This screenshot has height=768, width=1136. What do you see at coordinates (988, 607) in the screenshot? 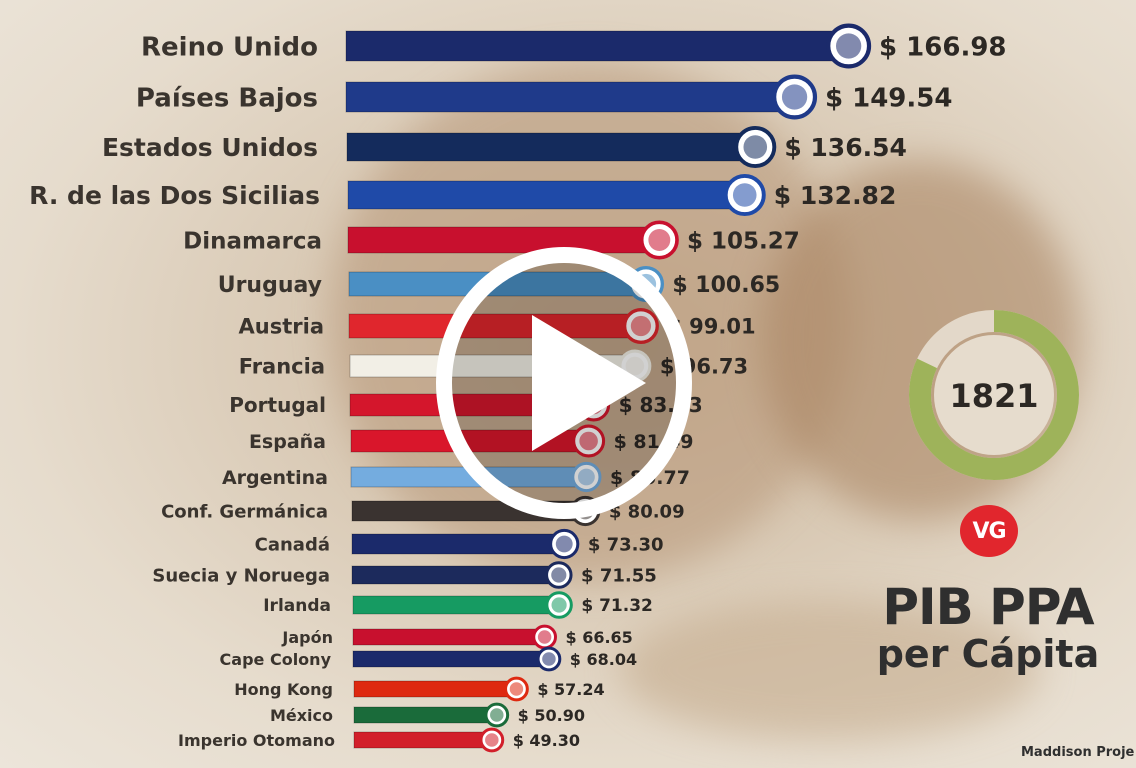
I see `chart-title-line1: PIB PPA` at bounding box center [988, 607].